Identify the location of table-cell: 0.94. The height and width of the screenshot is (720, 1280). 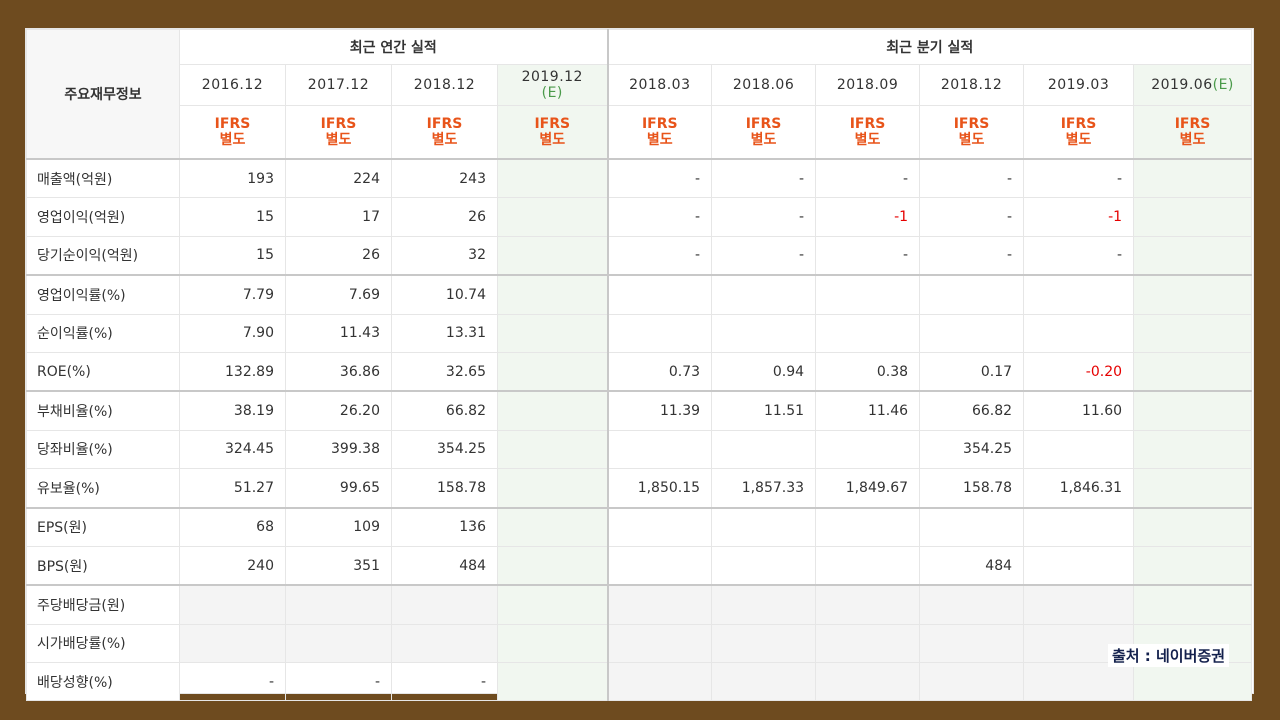
(764, 371).